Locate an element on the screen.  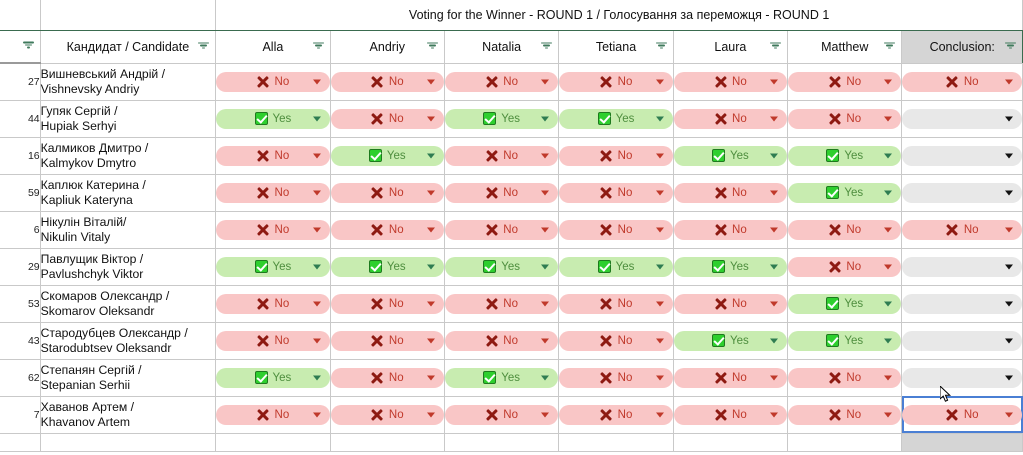
candidate-cell: Калмиков Дмитро / Kalmykov Dmytro is located at coordinates (128, 156).